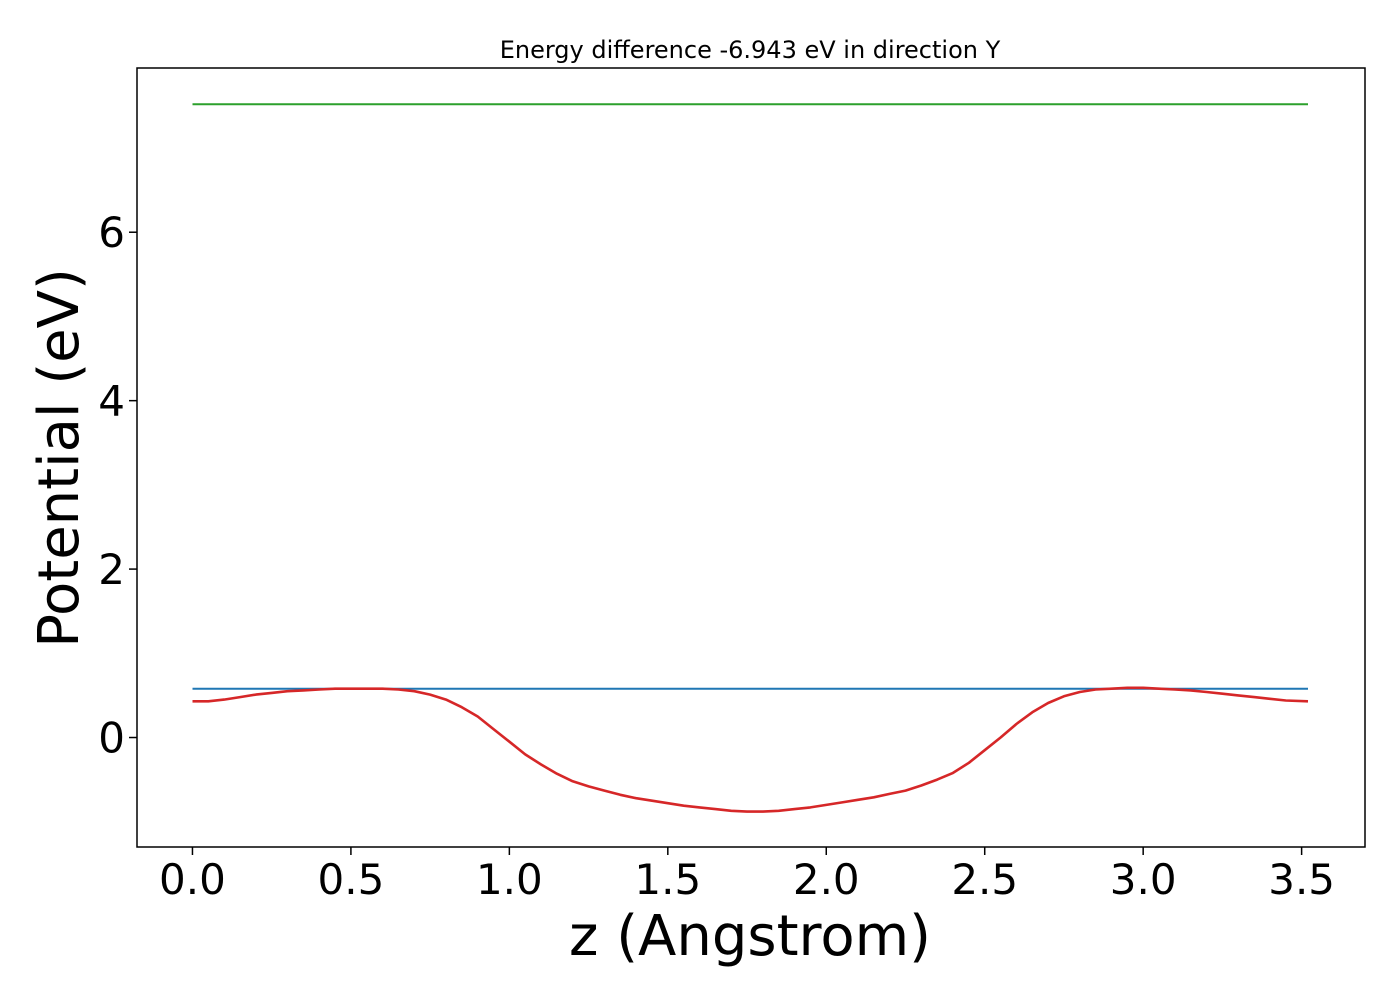  I want to click on x-tick-label: 0.0, so click(192, 879).